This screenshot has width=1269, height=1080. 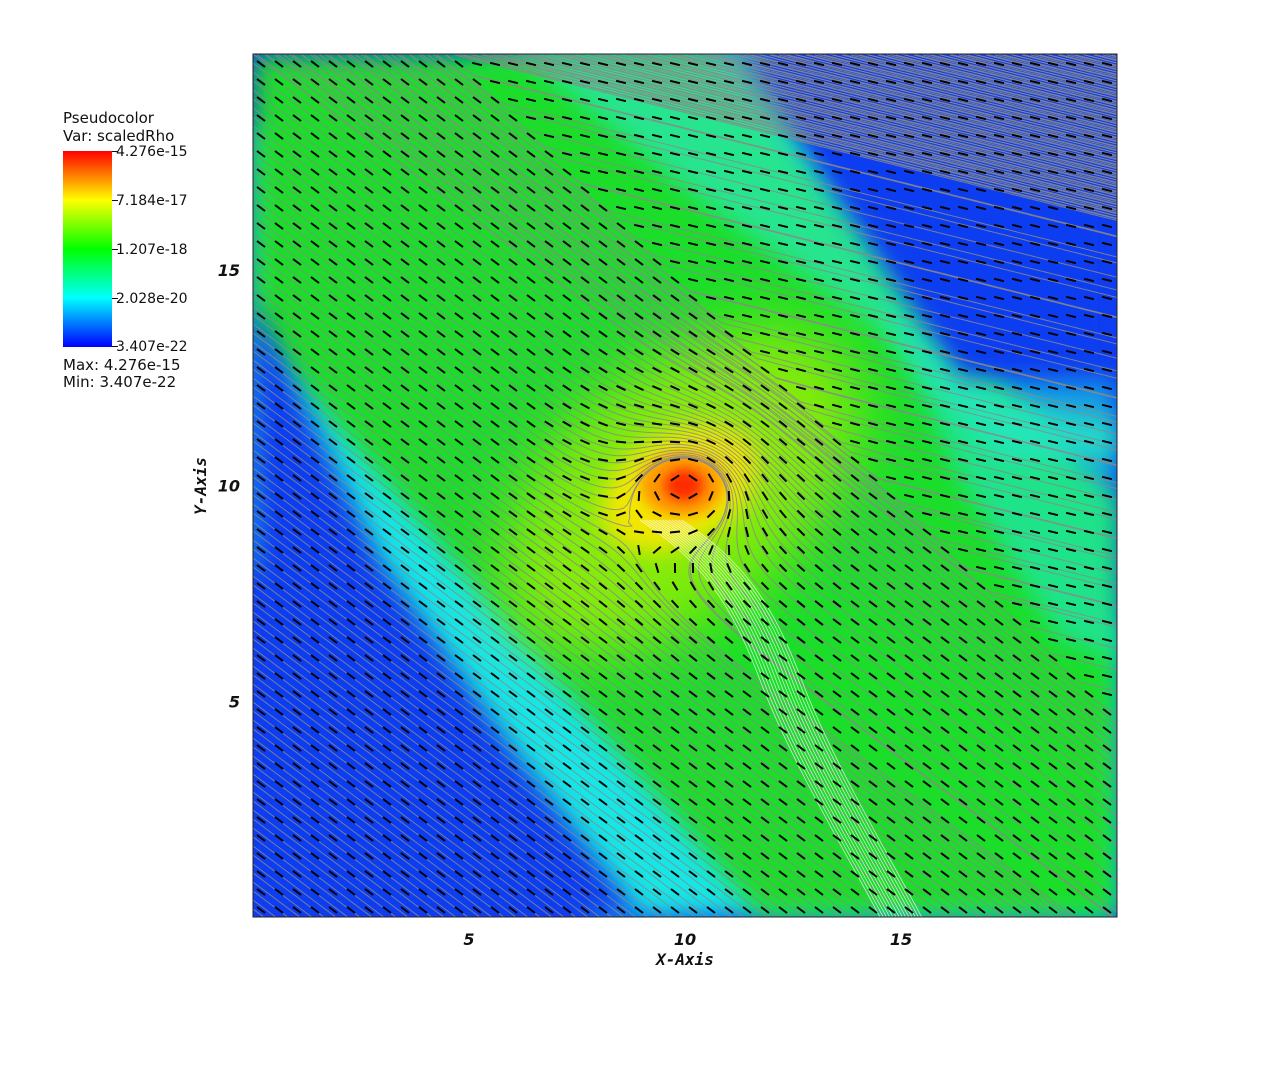 I want to click on streamline-bright, so click(x=798, y=718).